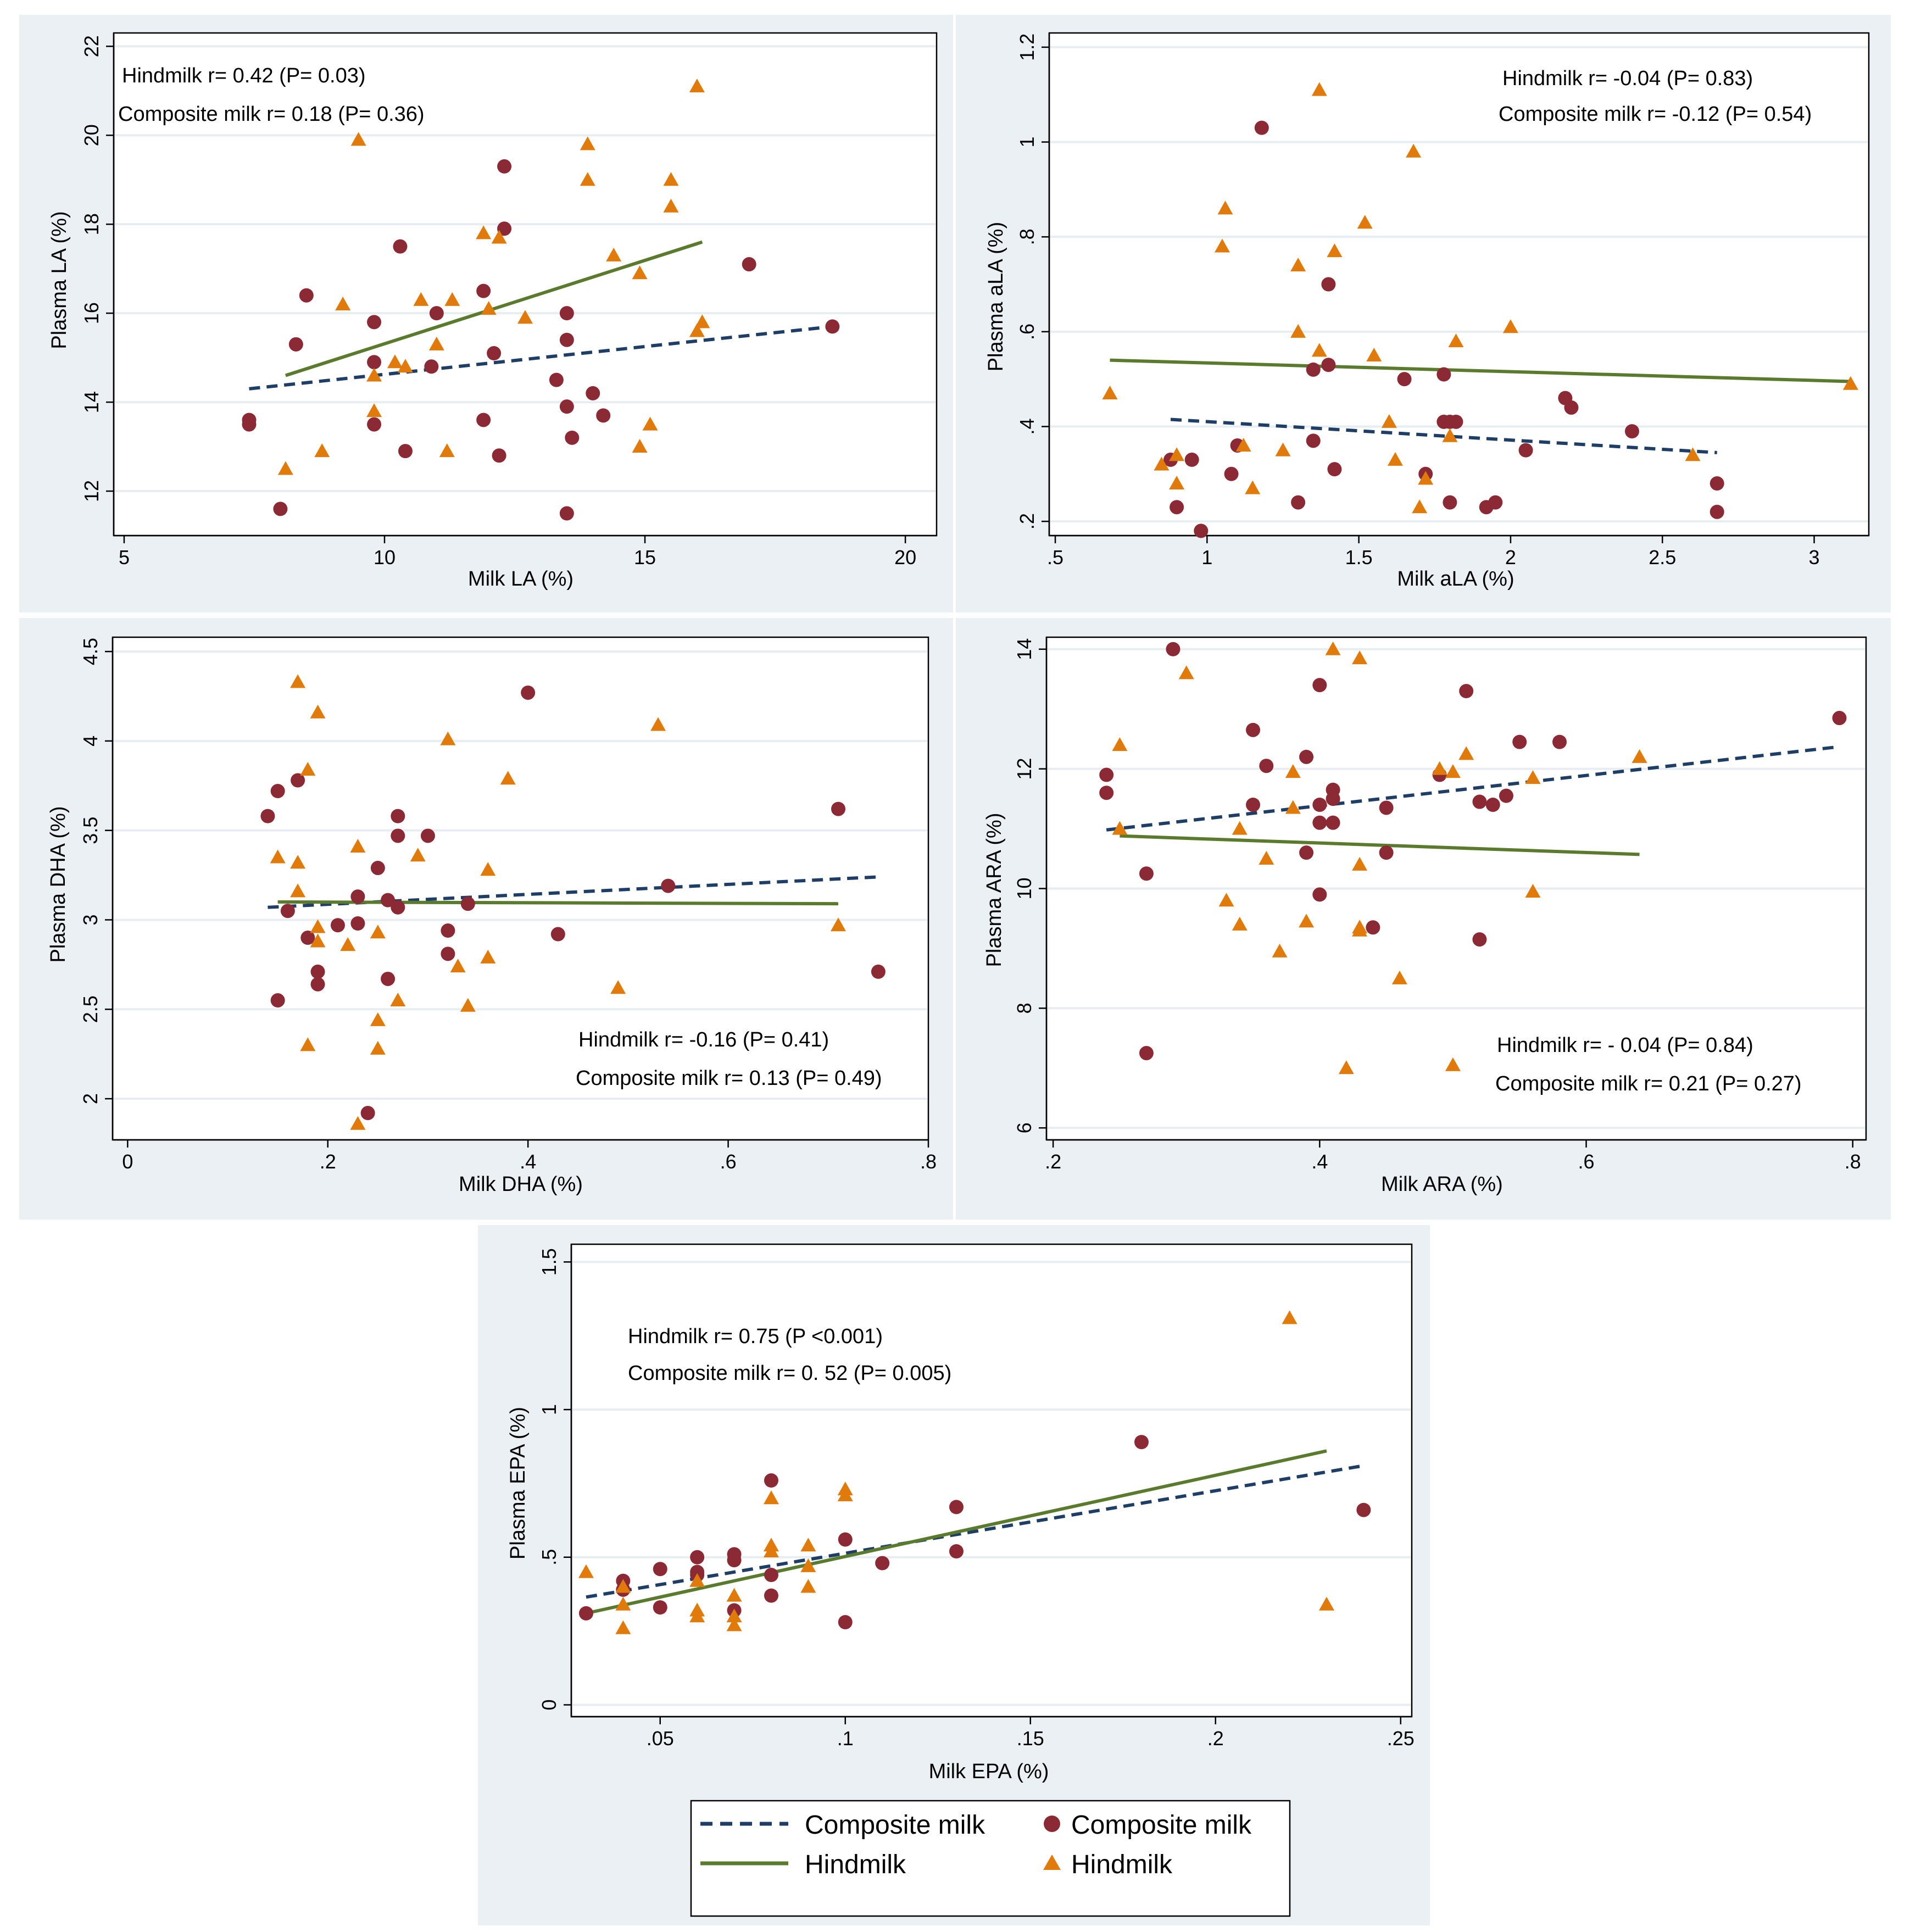 The image size is (1910, 1932). Describe the element at coordinates (1024, 649) in the screenshot. I see `ara-y-tick-label: 14` at that location.